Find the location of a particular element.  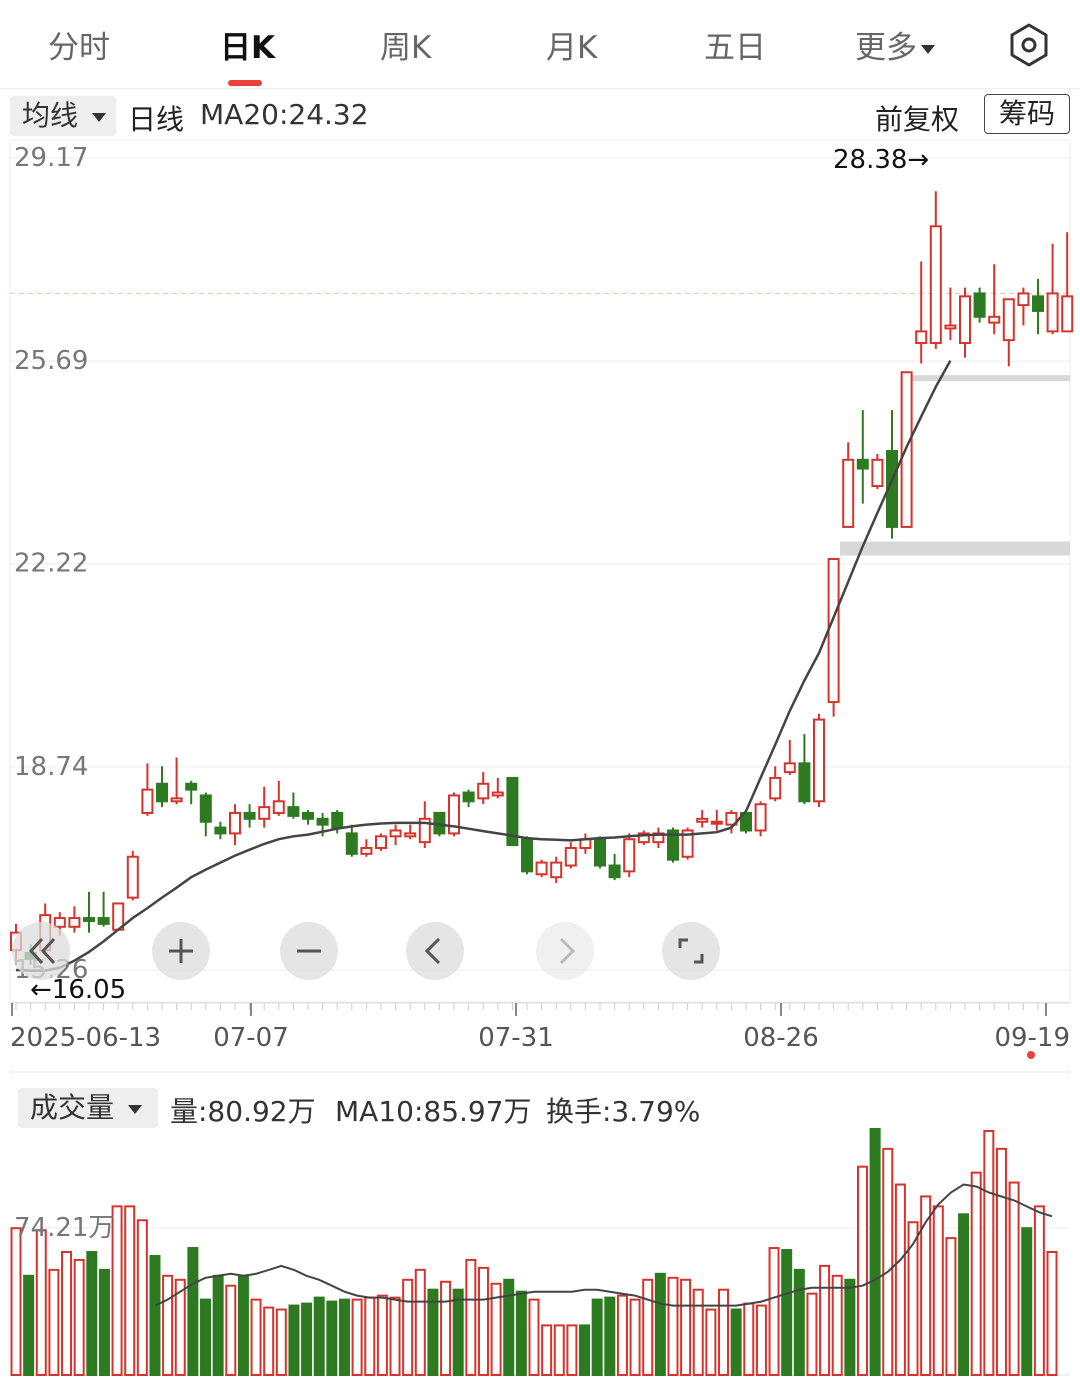

volume-ma10-line is located at coordinates (603, 1245).